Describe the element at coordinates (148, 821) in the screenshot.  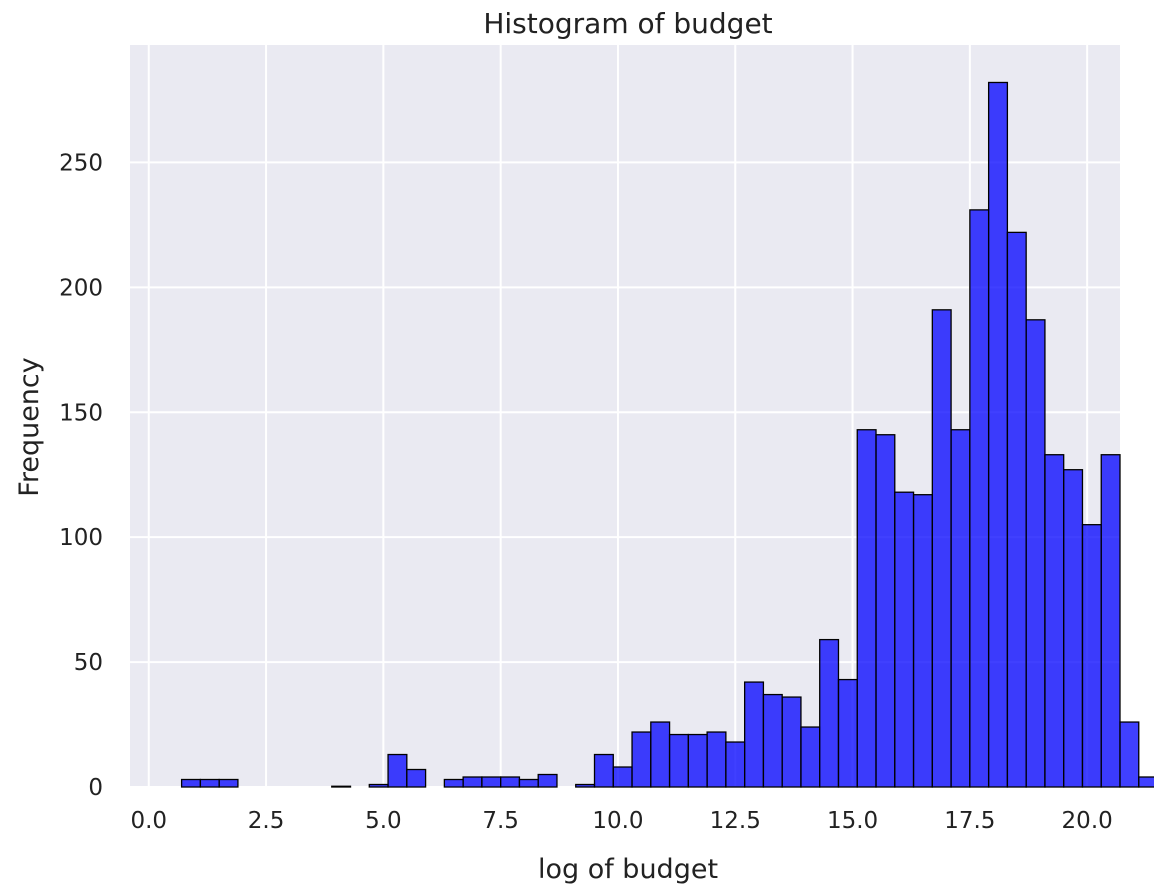
I see `x-tick-label: 0.0` at that location.